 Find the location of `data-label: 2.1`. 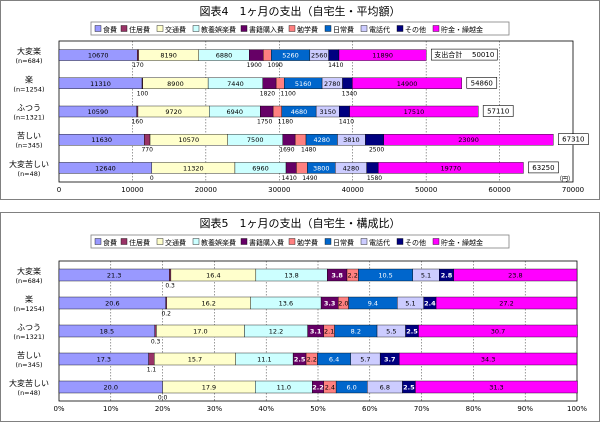

data-label: 2.1 is located at coordinates (329, 332).